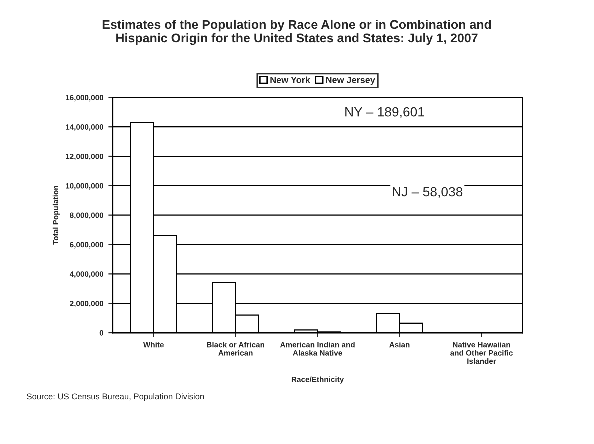 This screenshot has width=594, height=444. Describe the element at coordinates (297, 33) in the screenshot. I see `chart-title: Estimates of the Population by Race Alone or in Combination and Hispanic Origin for the United States and States: July 1, 2007` at that location.